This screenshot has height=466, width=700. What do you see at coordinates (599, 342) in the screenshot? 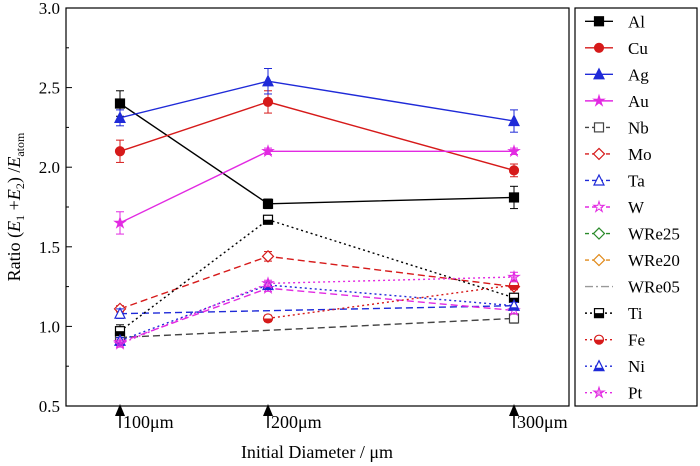
I see `legend-marker-fe-fill` at bounding box center [599, 342].